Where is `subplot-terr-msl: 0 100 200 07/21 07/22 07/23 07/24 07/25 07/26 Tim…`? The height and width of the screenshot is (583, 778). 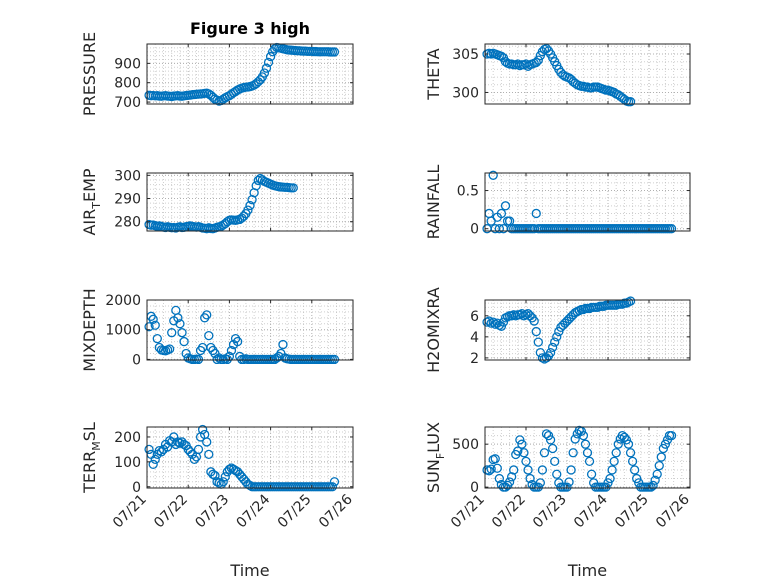
subplot-terr-msl: 0 100 200 07/21 07/22 07/23 07/24 07/25 07/26 Tim… is located at coordinates (218, 501).